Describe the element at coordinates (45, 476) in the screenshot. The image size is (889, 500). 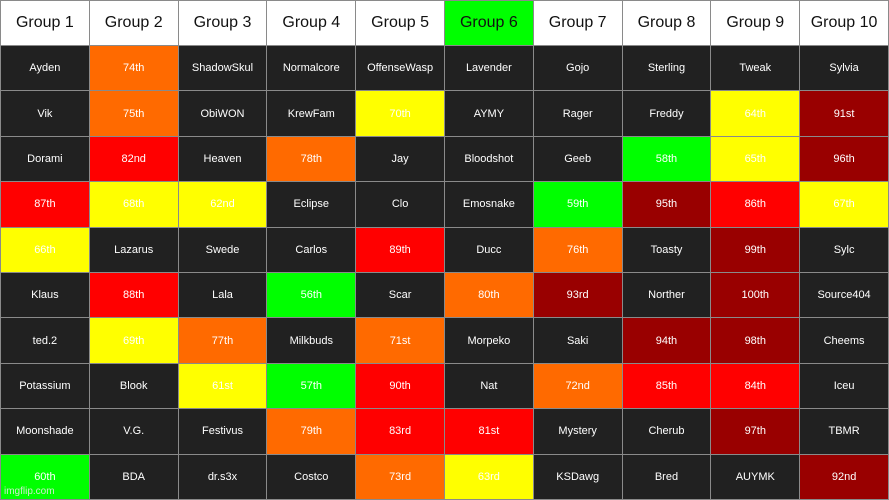
I see `table-cell: 60th` at that location.